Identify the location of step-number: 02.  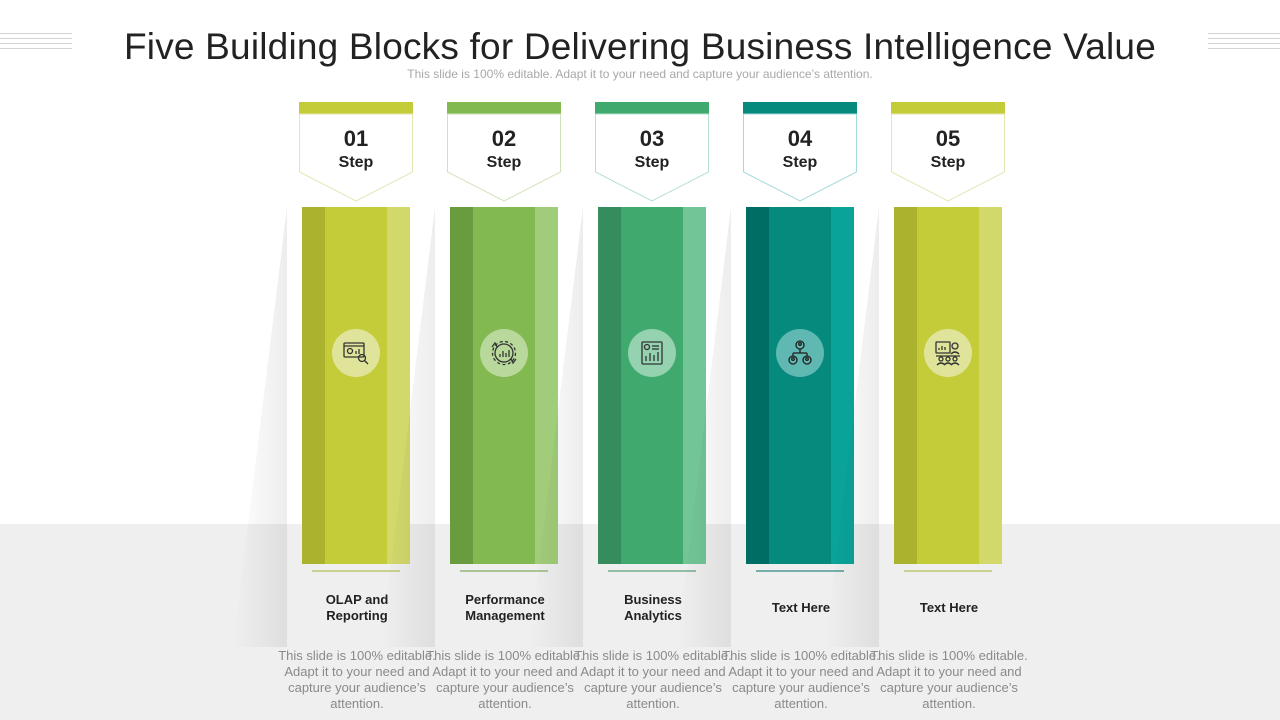
(504, 138).